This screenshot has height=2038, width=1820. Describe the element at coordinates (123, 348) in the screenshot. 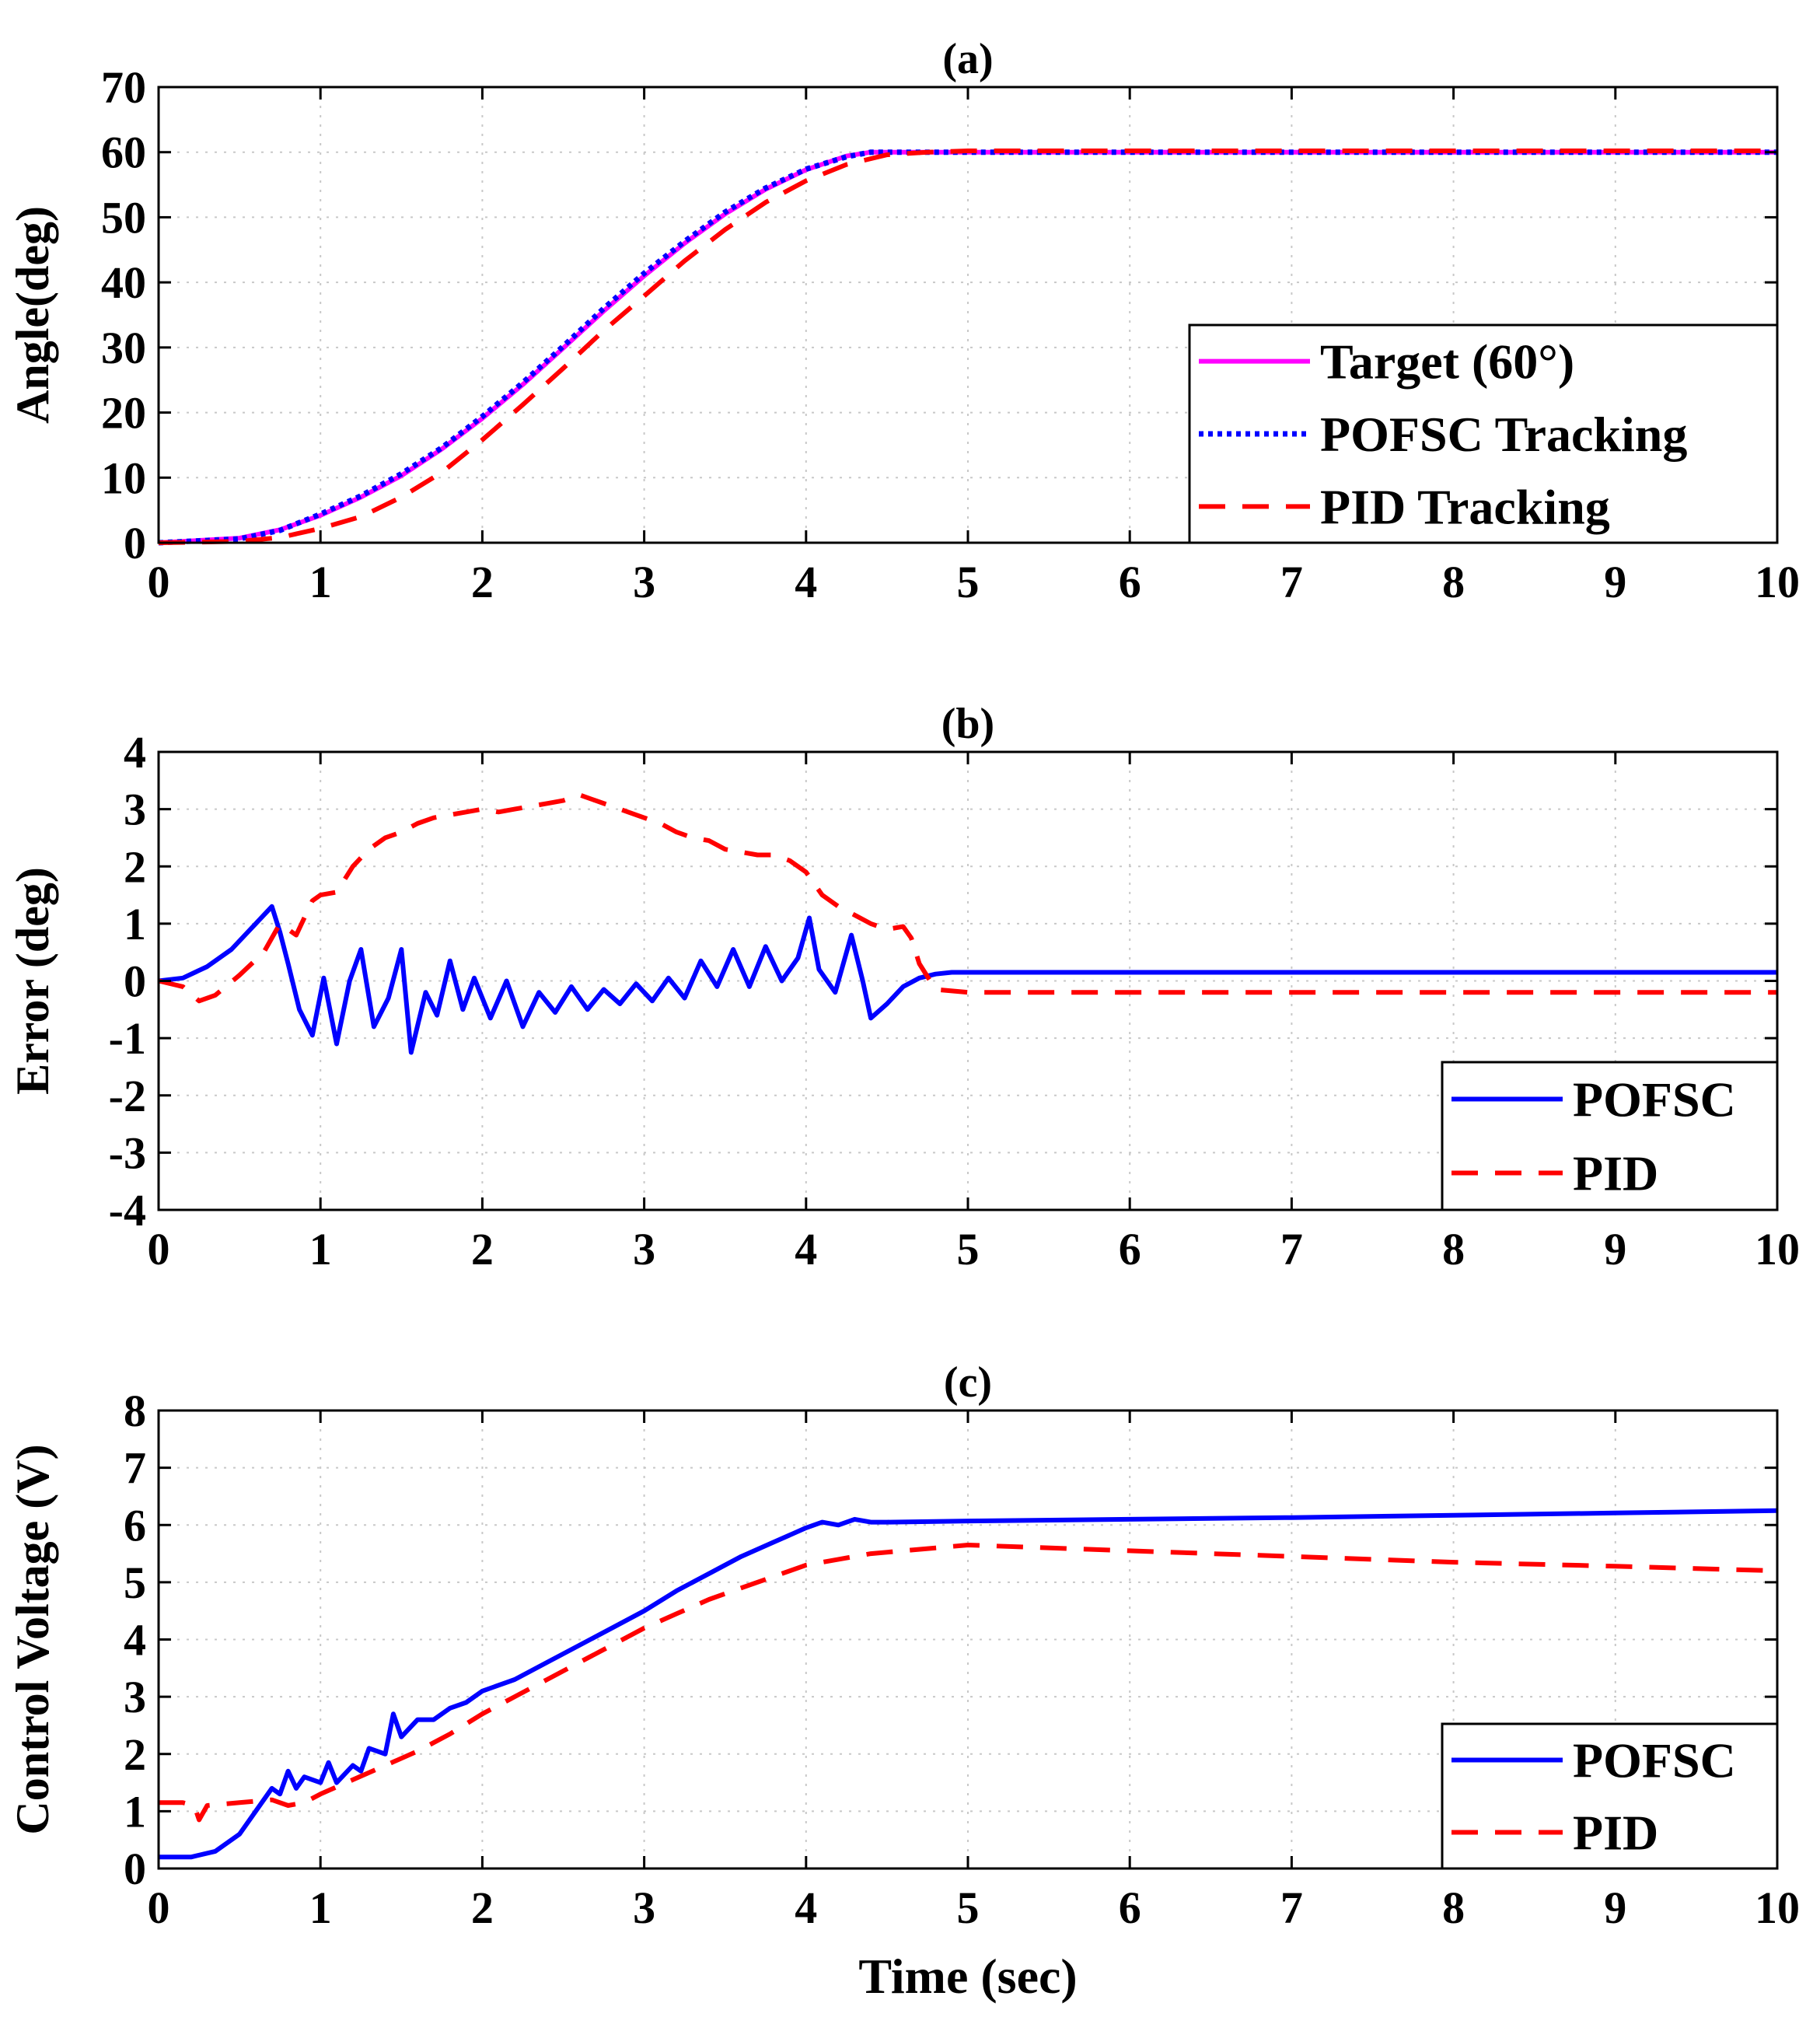

I see `y-tick-label: 30` at that location.